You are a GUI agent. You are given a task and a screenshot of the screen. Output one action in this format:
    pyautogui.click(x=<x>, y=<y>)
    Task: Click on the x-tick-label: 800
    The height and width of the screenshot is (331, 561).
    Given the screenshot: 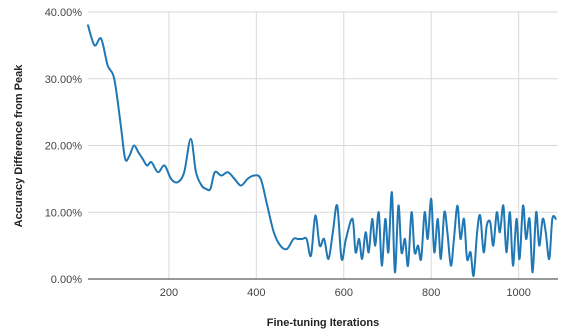 What is the action you would take?
    pyautogui.click(x=431, y=293)
    